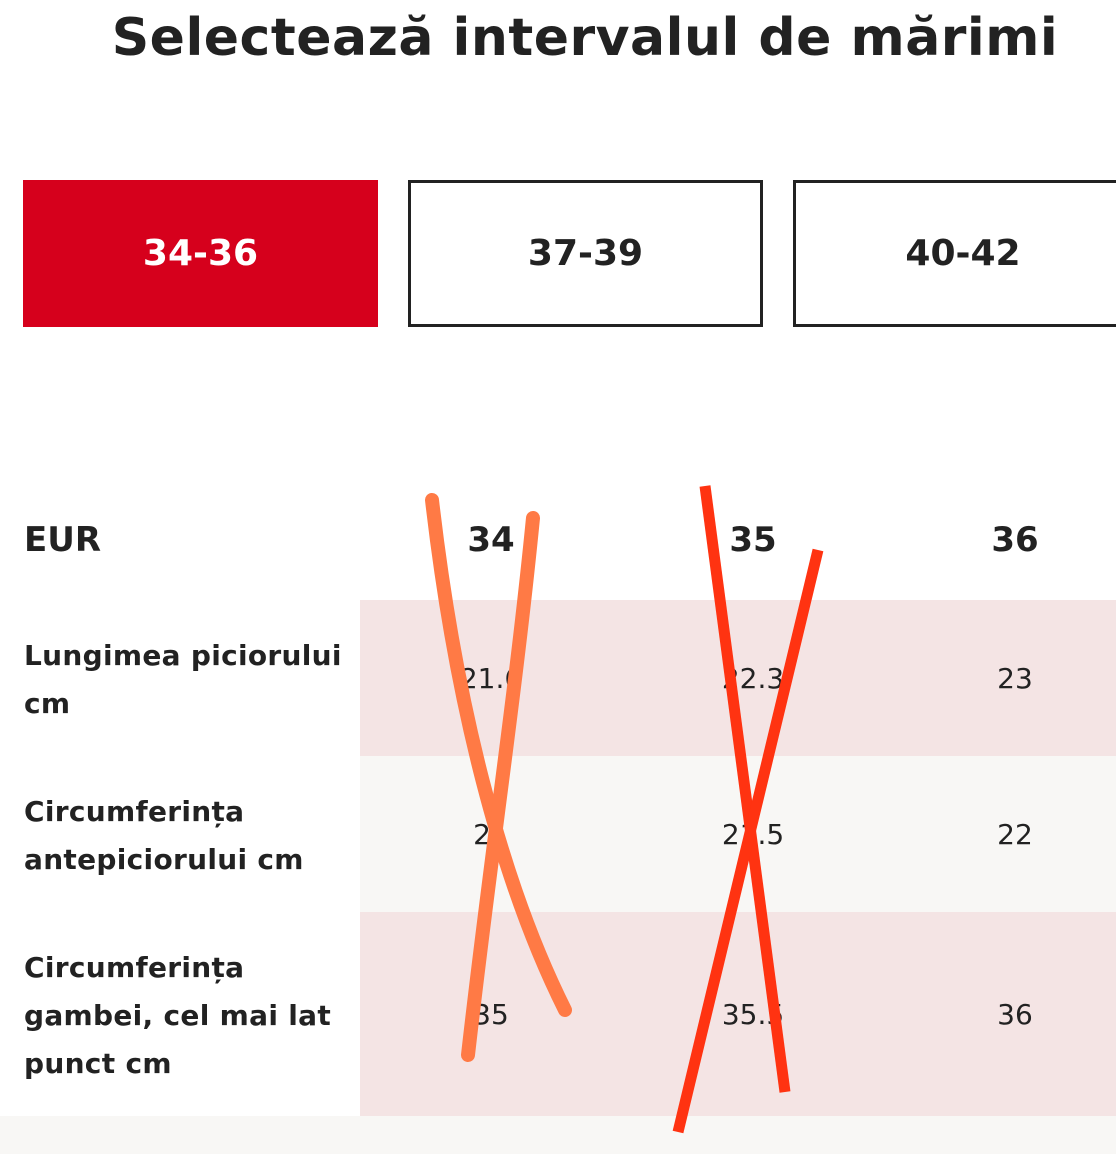  Describe the element at coordinates (63, 540) in the screenshot. I see `table-header-eur: EUR` at that location.